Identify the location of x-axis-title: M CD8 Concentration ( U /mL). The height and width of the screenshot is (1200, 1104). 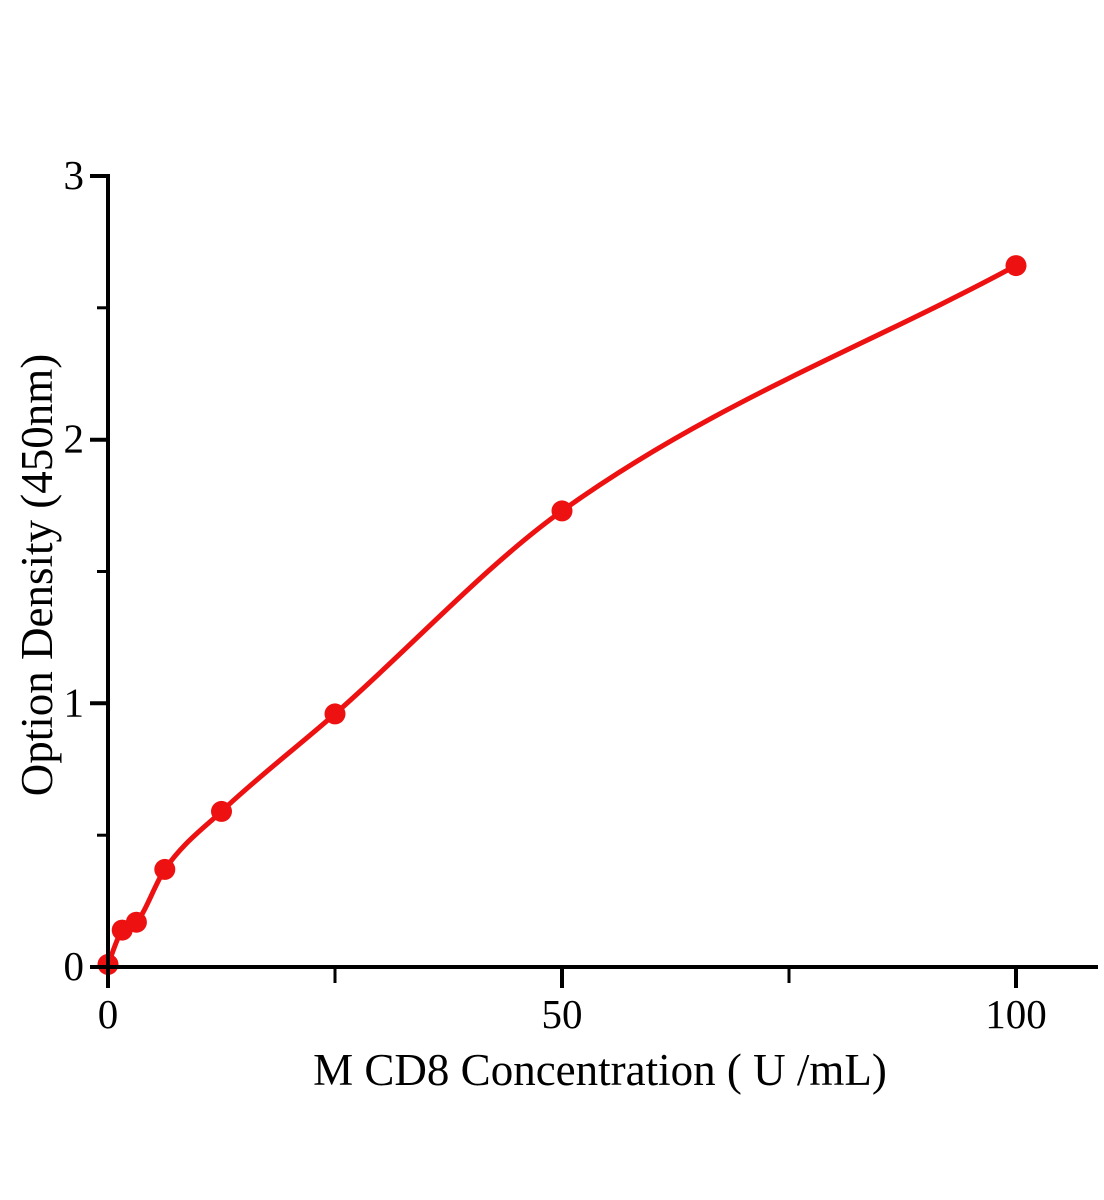
(600, 1070).